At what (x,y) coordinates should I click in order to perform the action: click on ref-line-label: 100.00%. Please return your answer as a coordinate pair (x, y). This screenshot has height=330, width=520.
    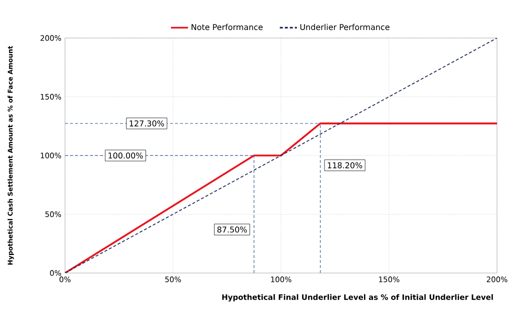
    Looking at the image, I should click on (125, 155).